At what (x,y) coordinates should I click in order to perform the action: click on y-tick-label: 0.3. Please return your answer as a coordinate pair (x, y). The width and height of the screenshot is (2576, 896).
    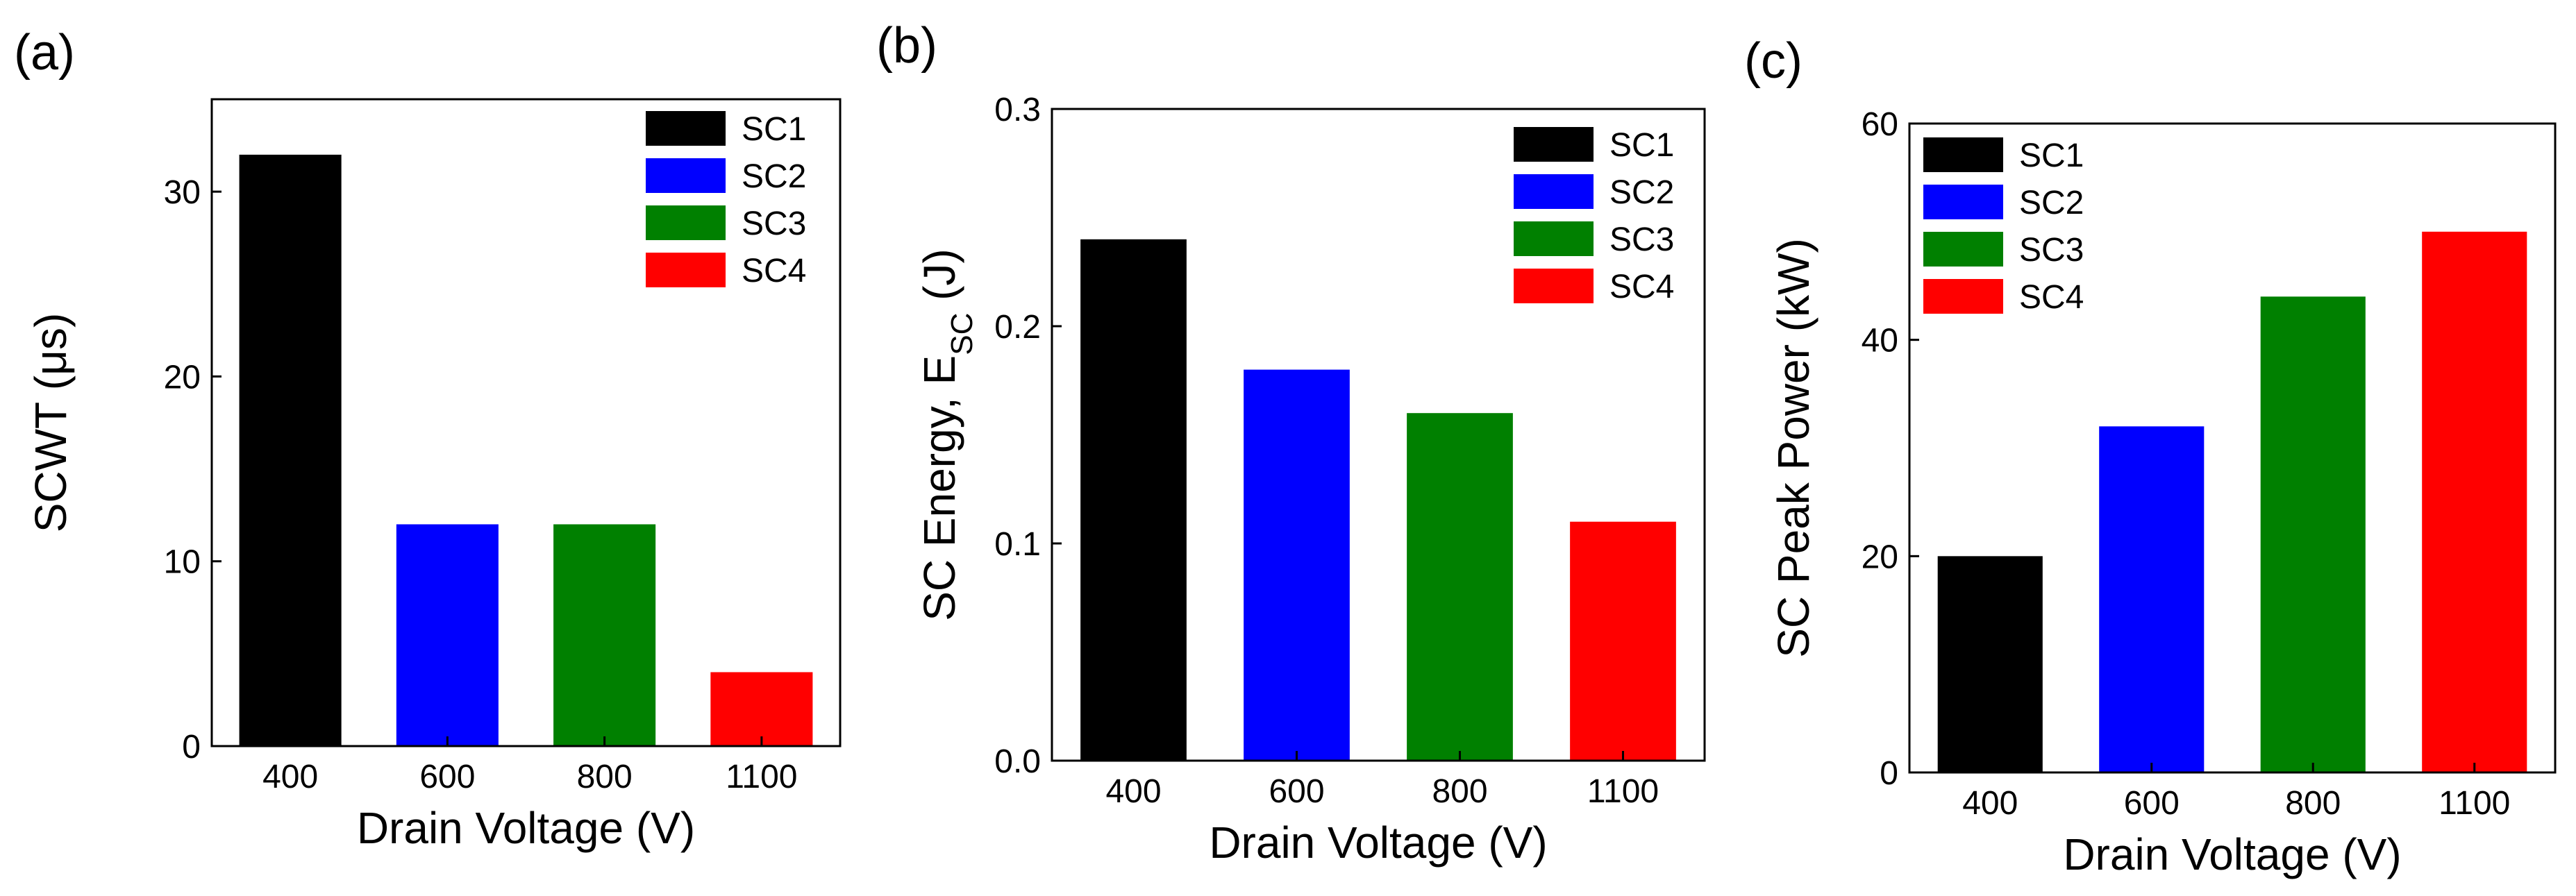
    Looking at the image, I should click on (1017, 110).